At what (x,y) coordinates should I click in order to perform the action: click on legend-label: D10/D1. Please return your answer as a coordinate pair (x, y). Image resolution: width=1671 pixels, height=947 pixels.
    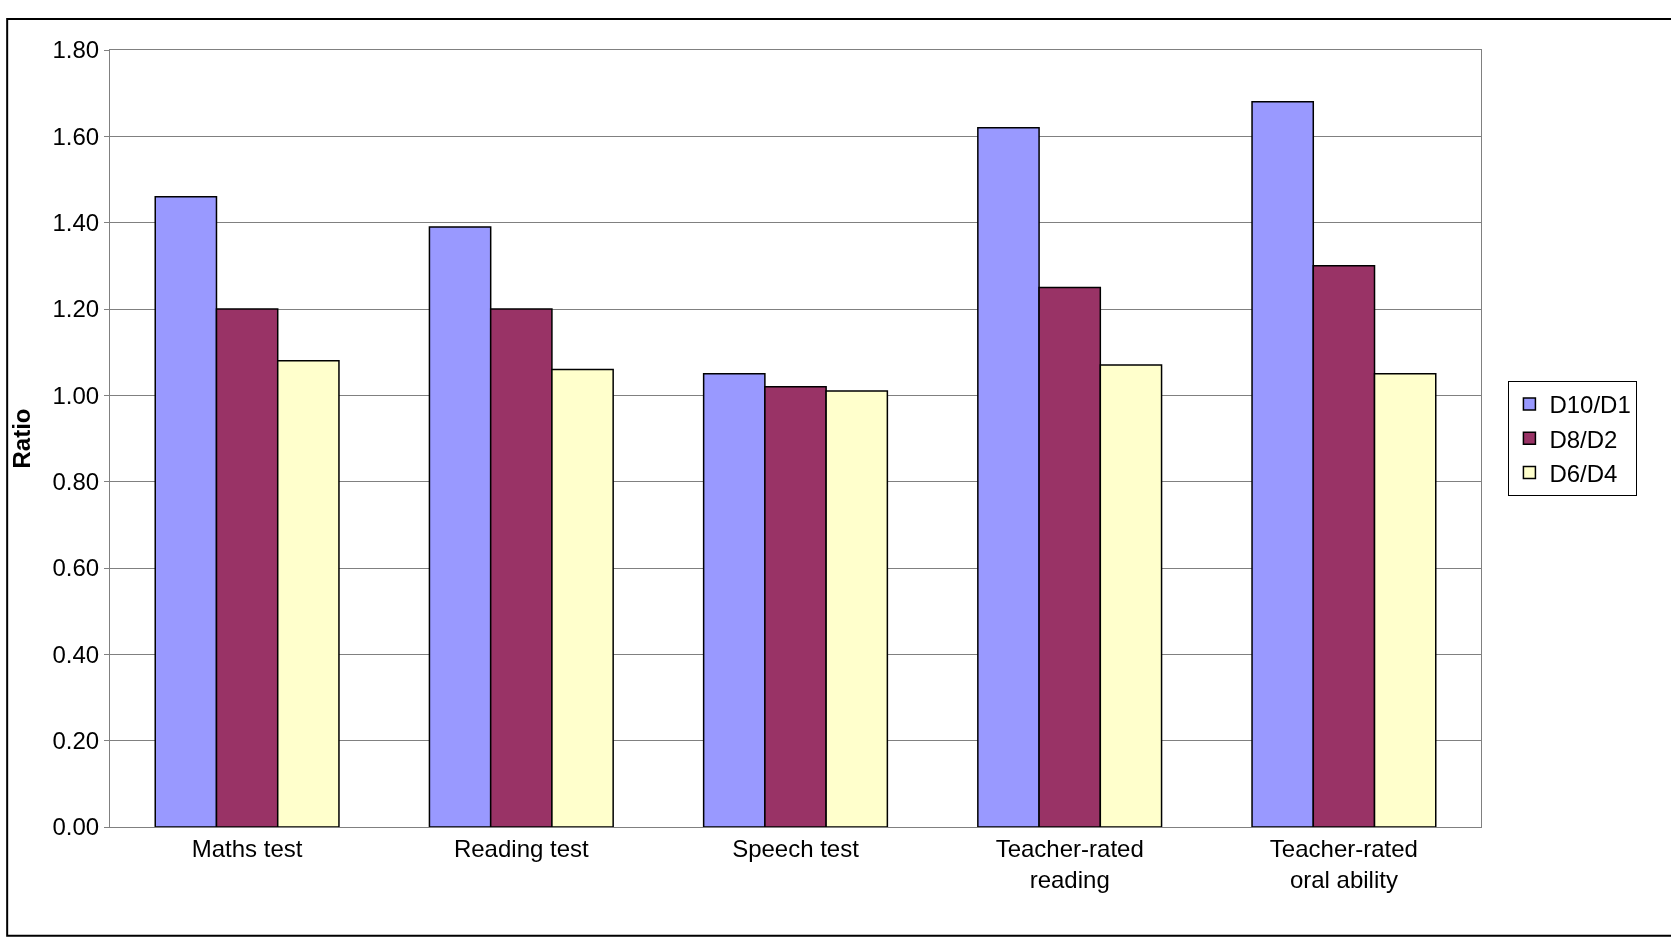
    Looking at the image, I should click on (1590, 405).